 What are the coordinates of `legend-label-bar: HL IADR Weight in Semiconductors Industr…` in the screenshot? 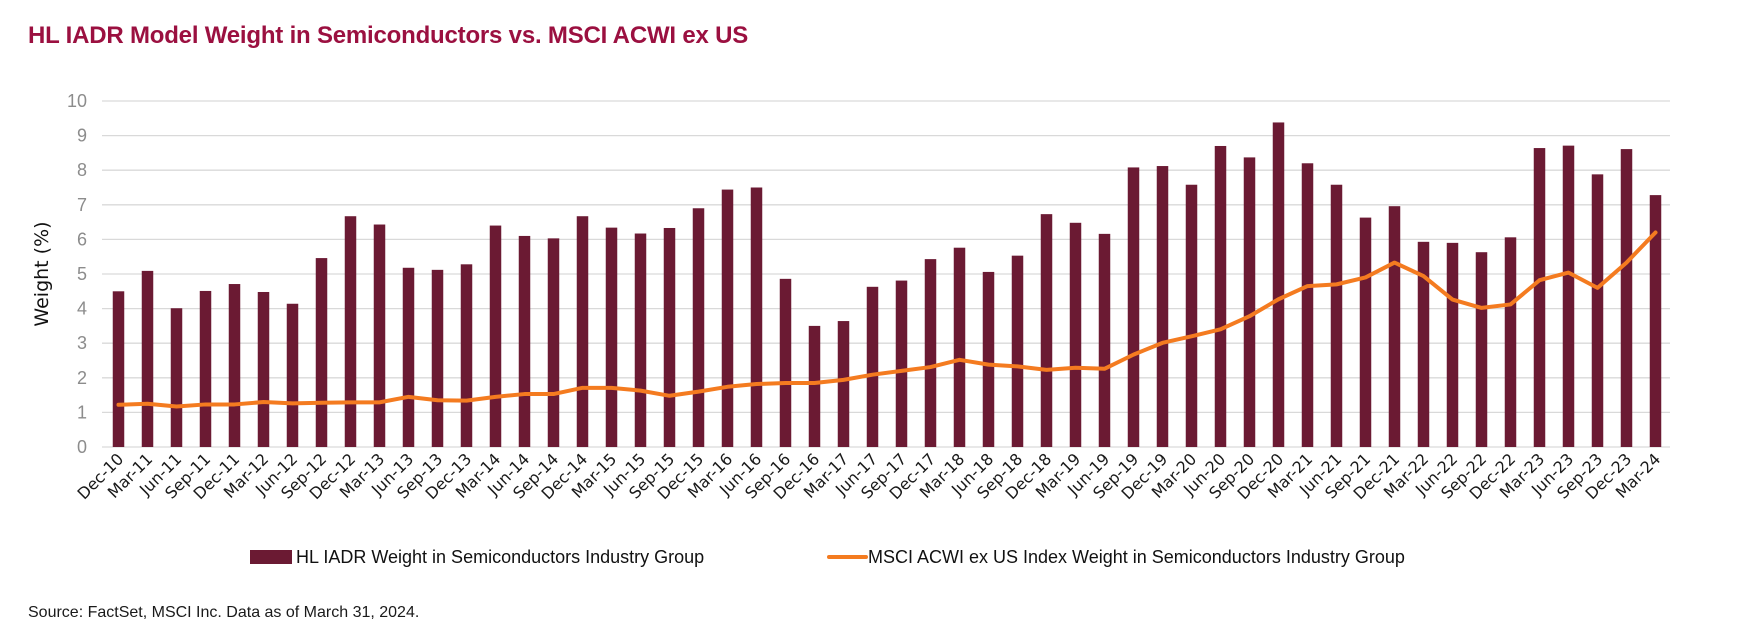 It's located at (500, 557).